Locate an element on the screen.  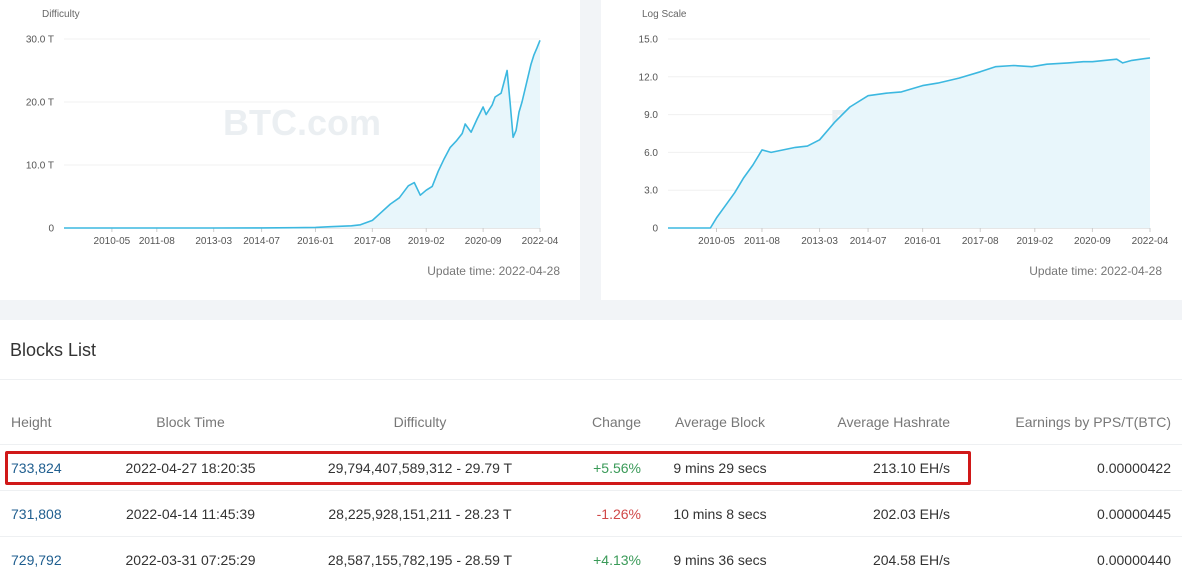
y-tick-label: 30.0 T is located at coordinates (40, 40).